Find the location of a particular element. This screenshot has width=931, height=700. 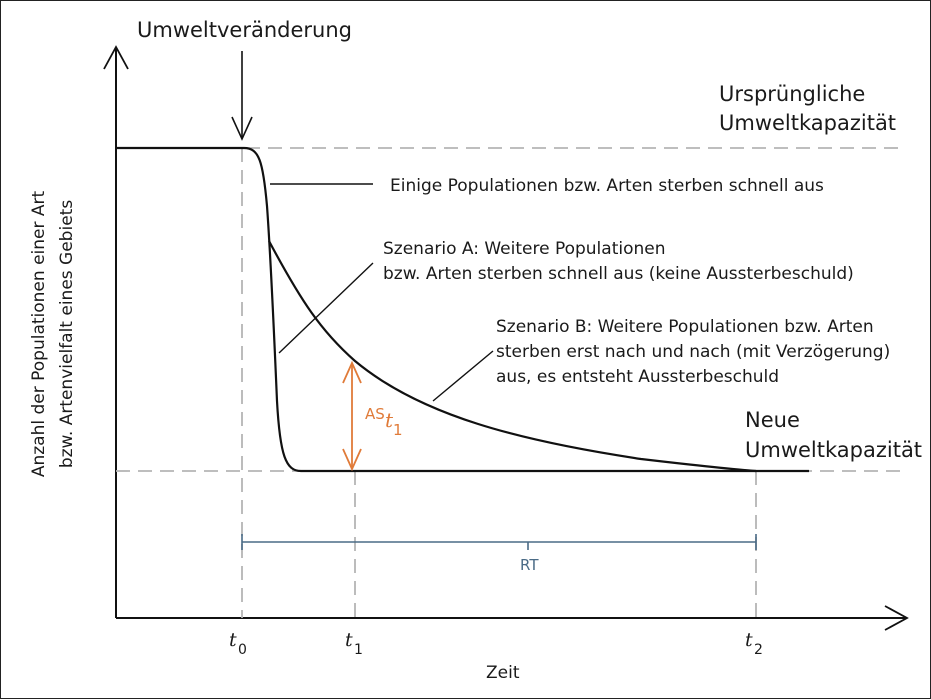

x-axis-label: Zeit is located at coordinates (503, 673).